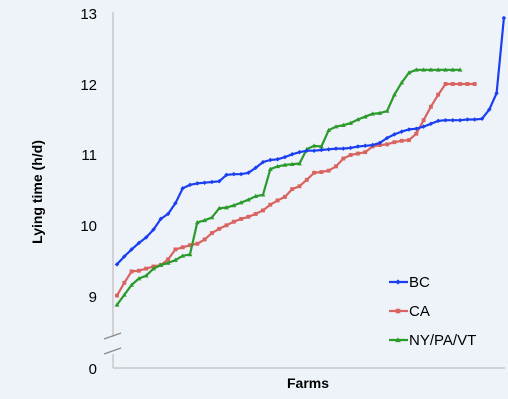 Image resolution: width=508 pixels, height=399 pixels. What do you see at coordinates (93, 297) in the screenshot?
I see `y-tick-label: 9` at bounding box center [93, 297].